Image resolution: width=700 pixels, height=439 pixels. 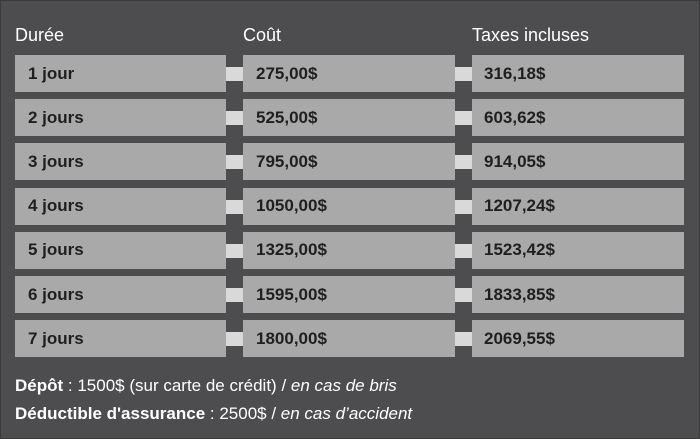 I want to click on taxes-included-cell: 914,05$, so click(x=578, y=162).